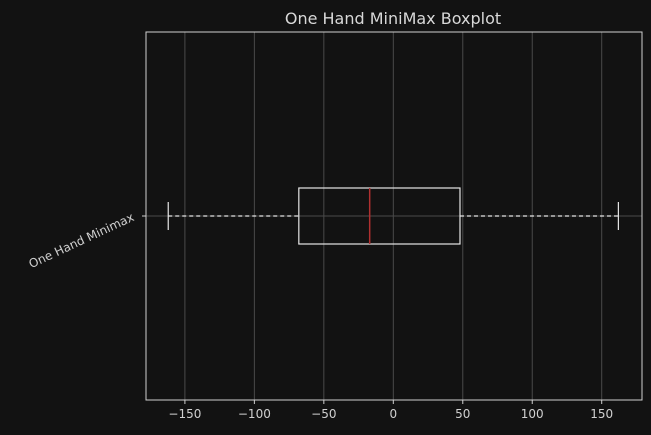  I want to click on x-tick-label: −100, so click(254, 414).